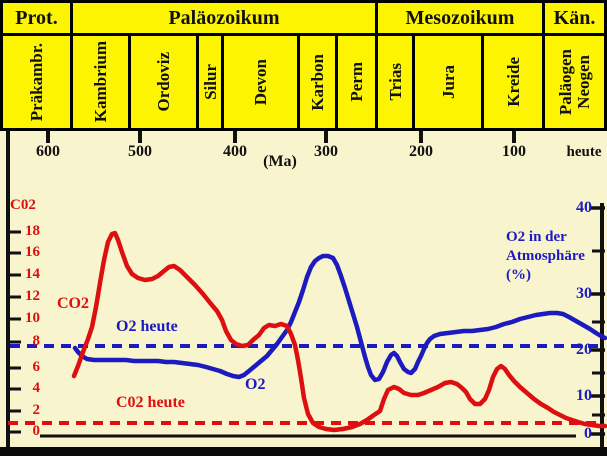  I want to click on period-label: Devon, so click(260, 82).